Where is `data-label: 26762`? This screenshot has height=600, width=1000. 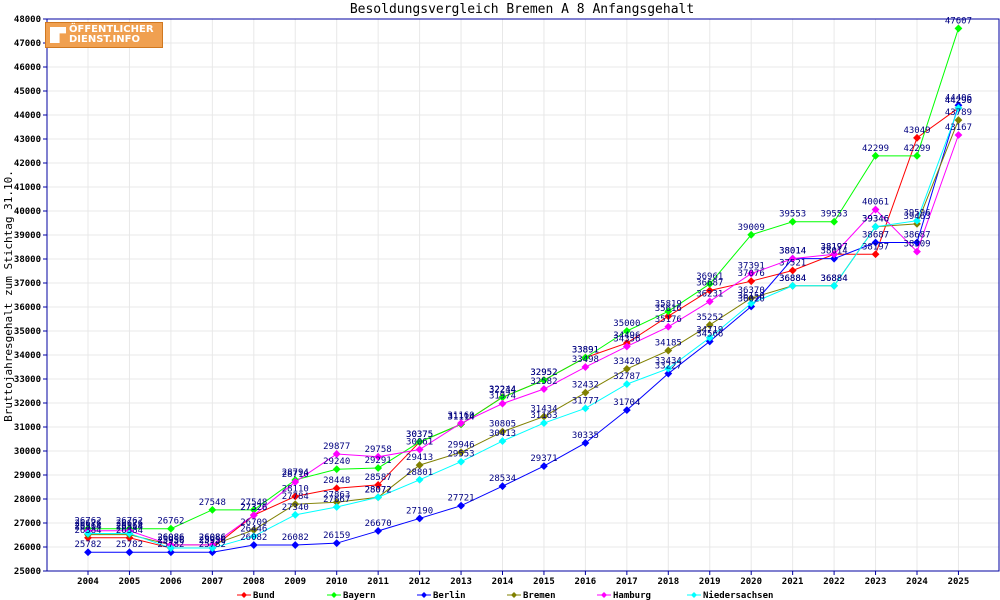
data-label: 26762 is located at coordinates (170, 522).